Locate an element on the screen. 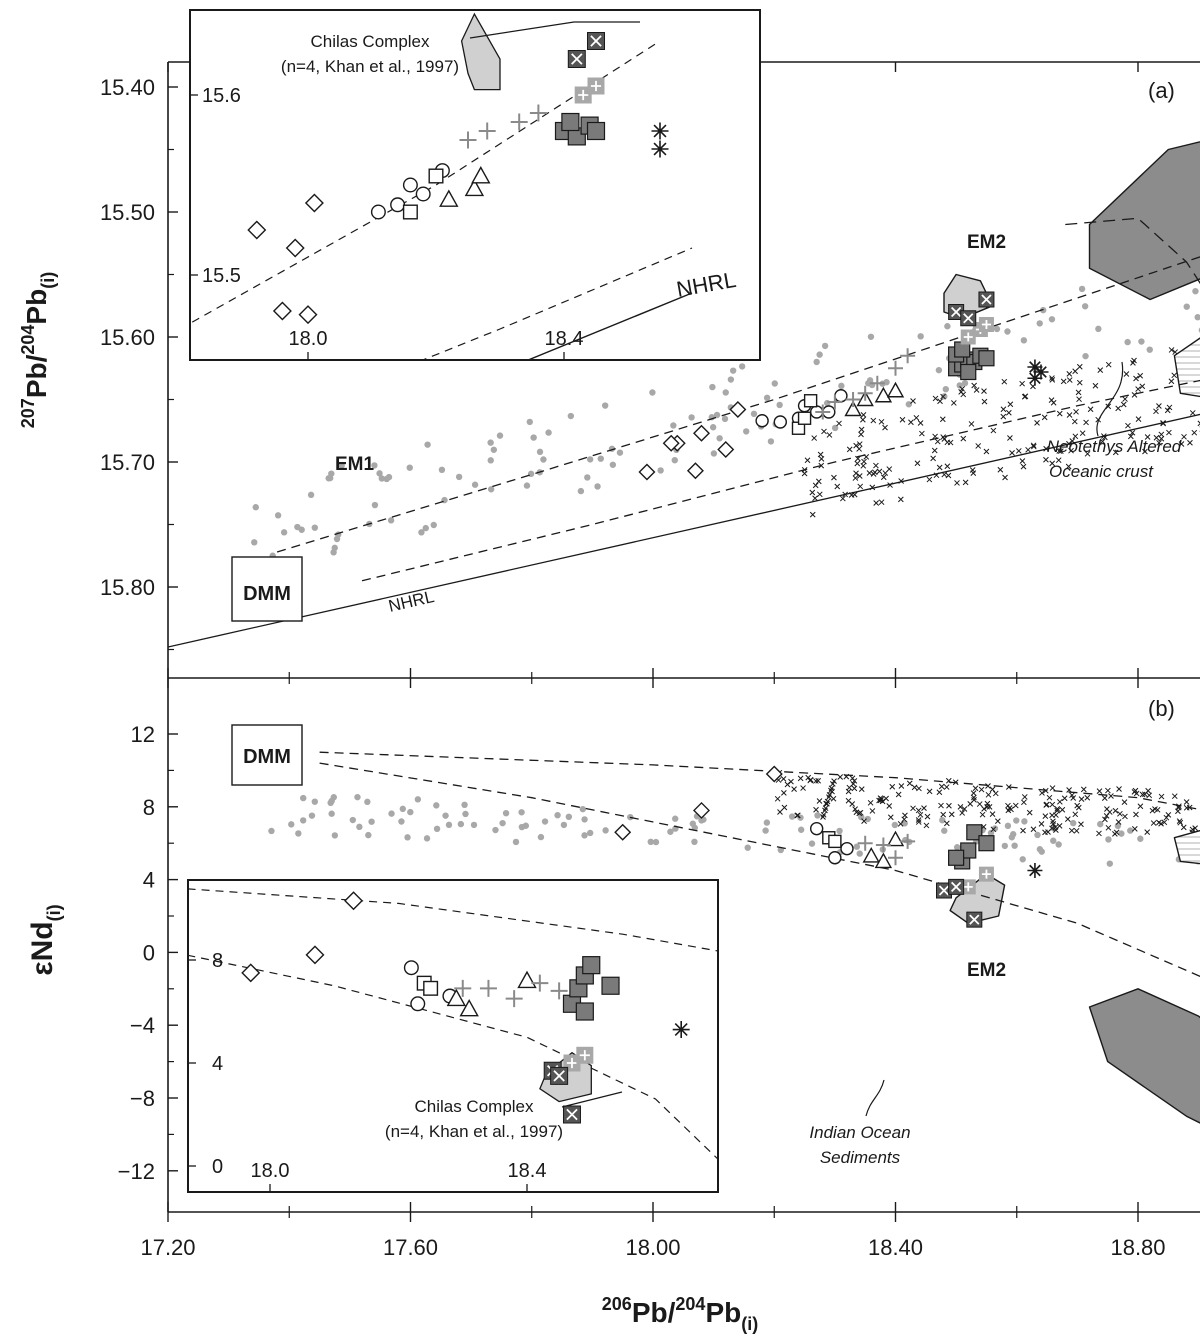 This screenshot has width=1200, height=1338. x-tick-label: 17.60 is located at coordinates (410, 1247).